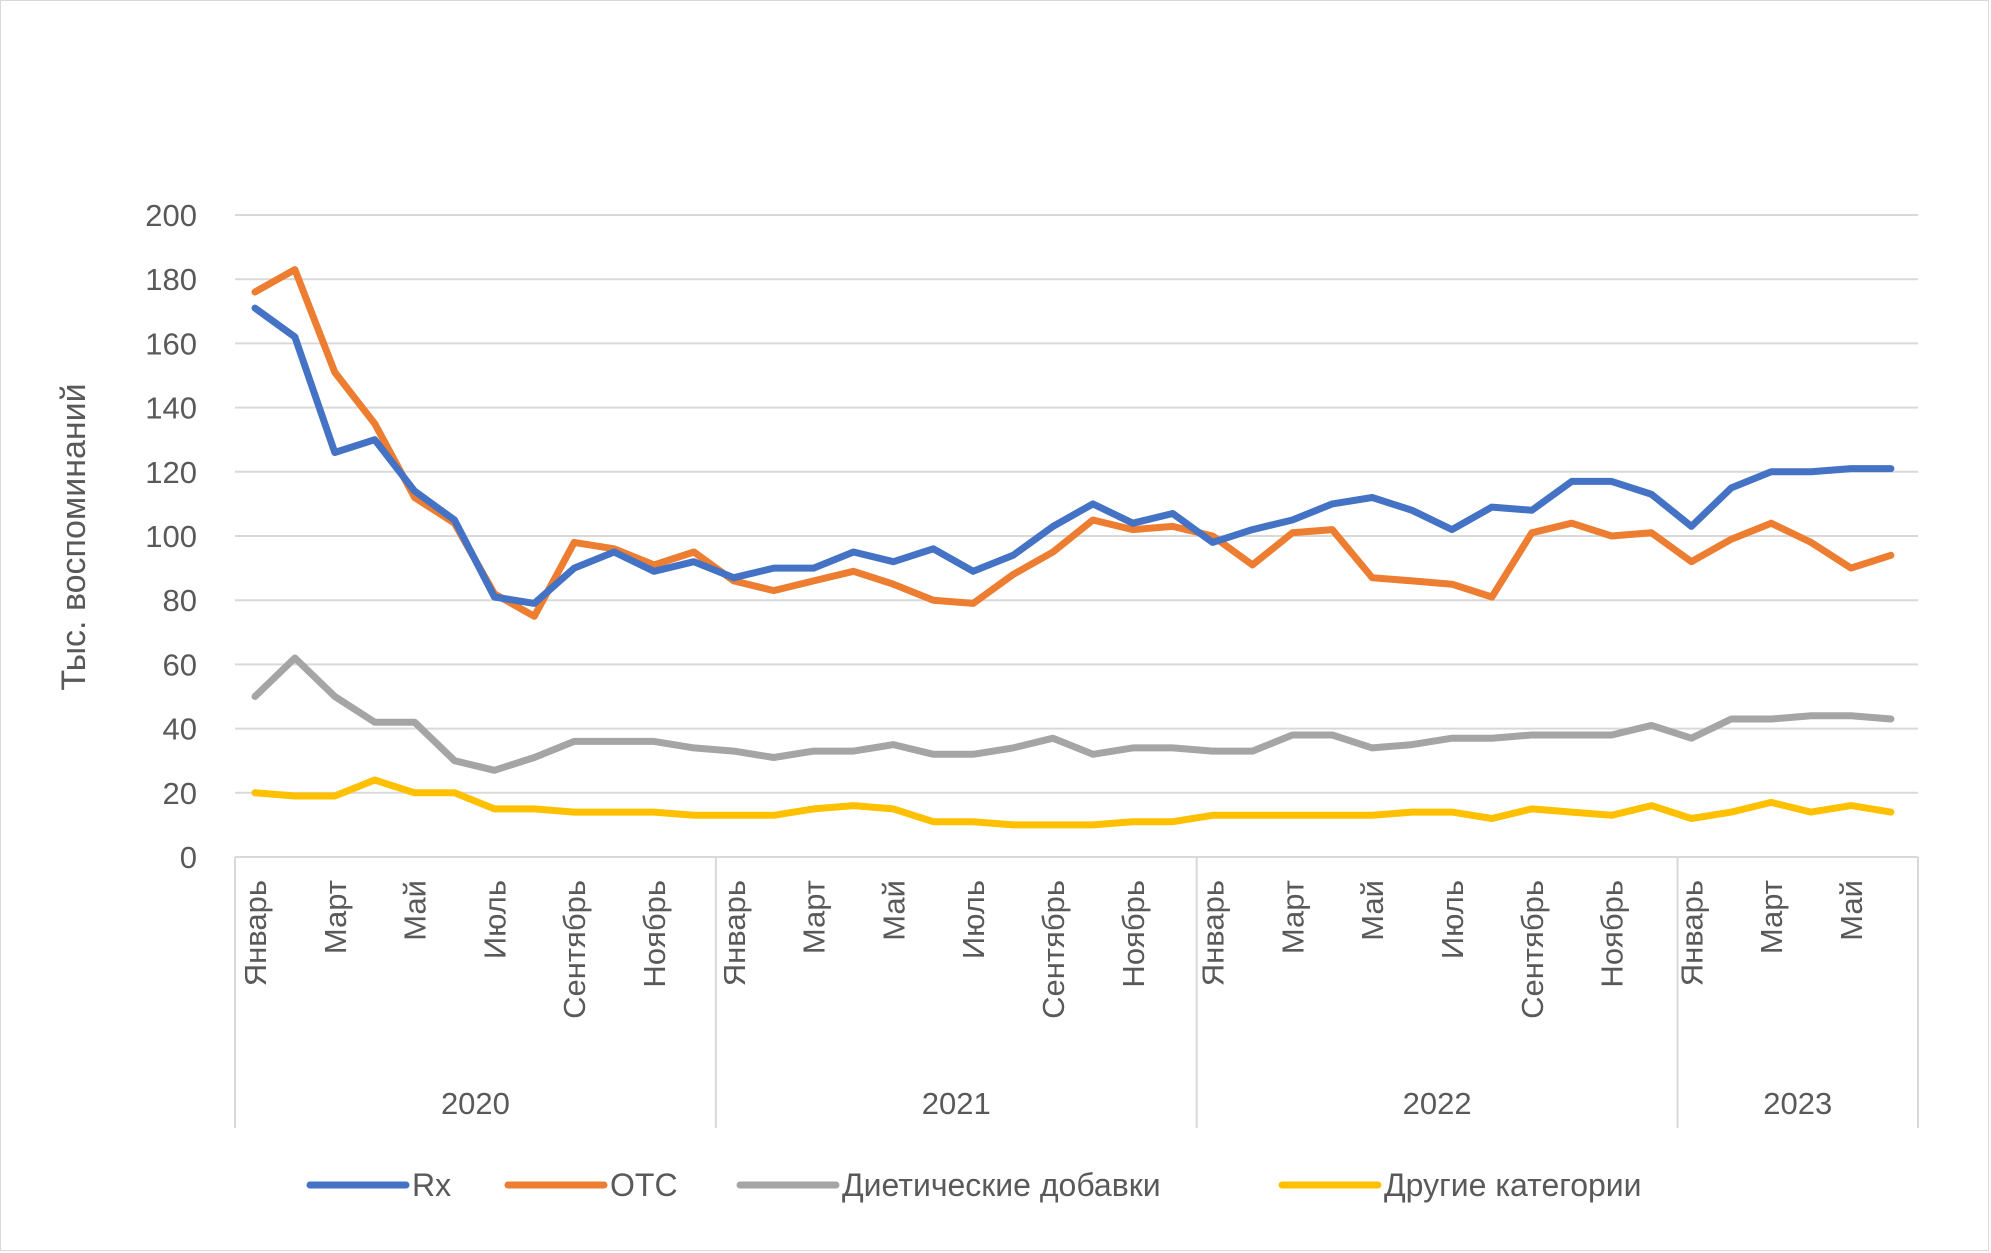  What do you see at coordinates (74, 536) in the screenshot?
I see `y-axis-label: Тыс. воспоминаний` at bounding box center [74, 536].